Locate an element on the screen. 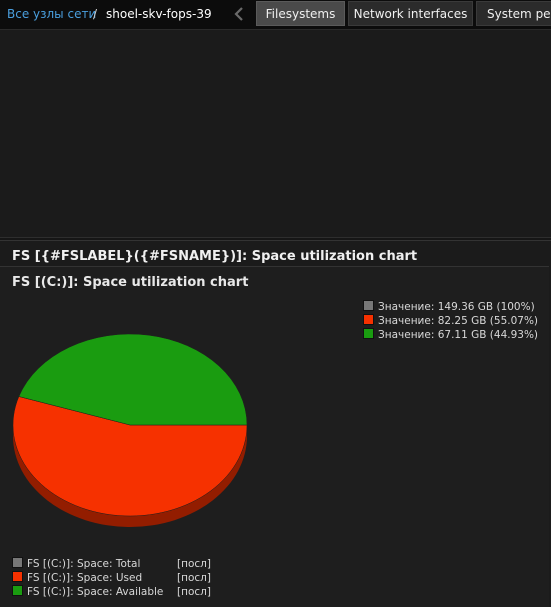  legend-top-used-text: Значение: 82.25 GB (55.07%) is located at coordinates (458, 321).